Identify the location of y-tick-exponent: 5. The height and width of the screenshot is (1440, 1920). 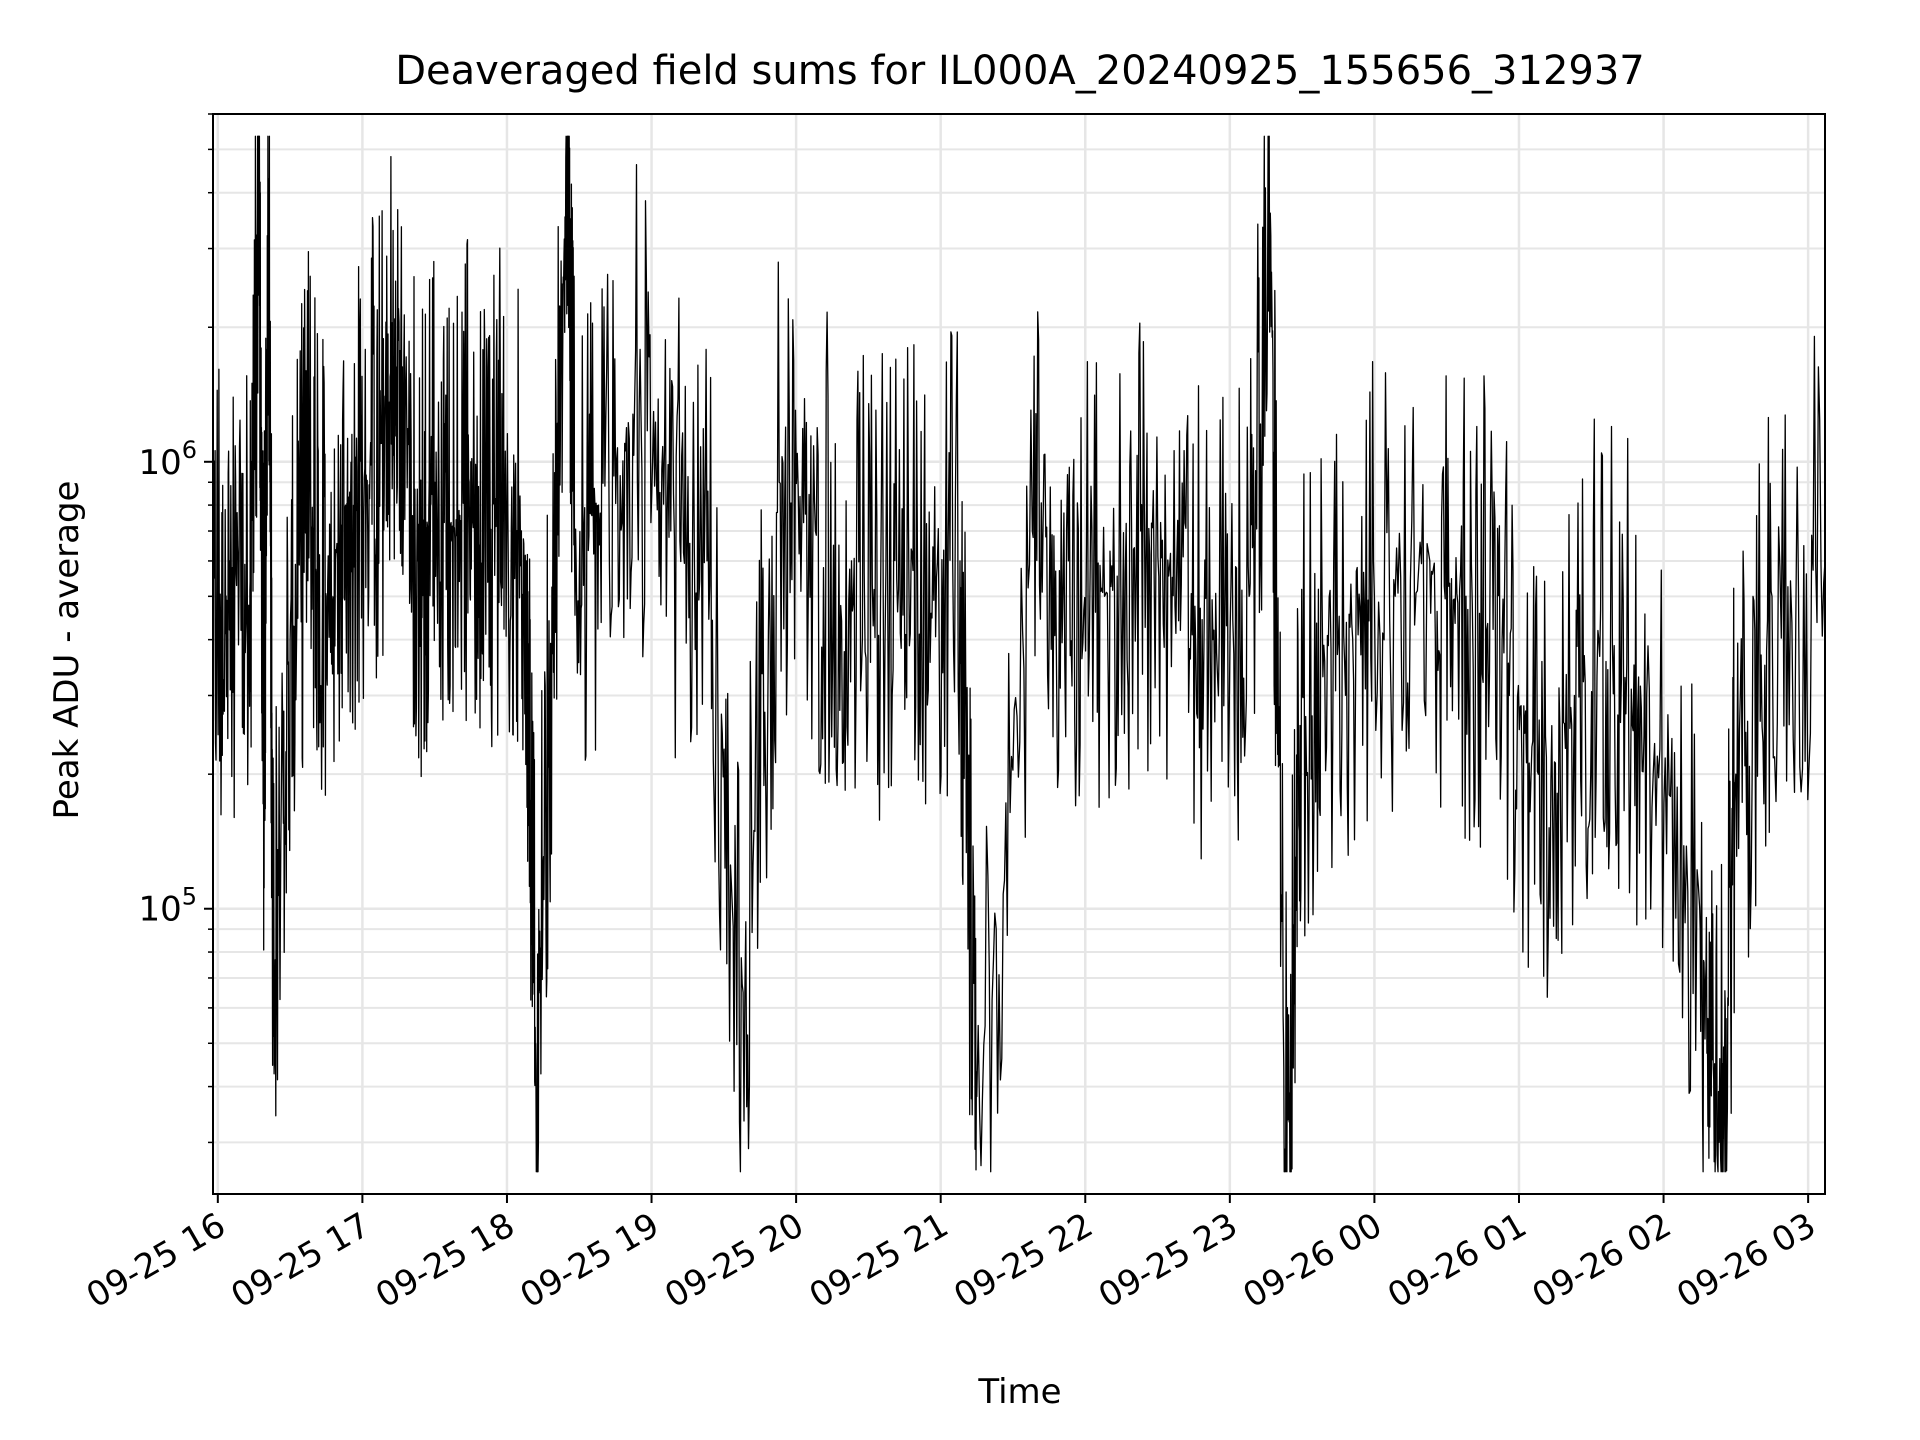
(189, 897).